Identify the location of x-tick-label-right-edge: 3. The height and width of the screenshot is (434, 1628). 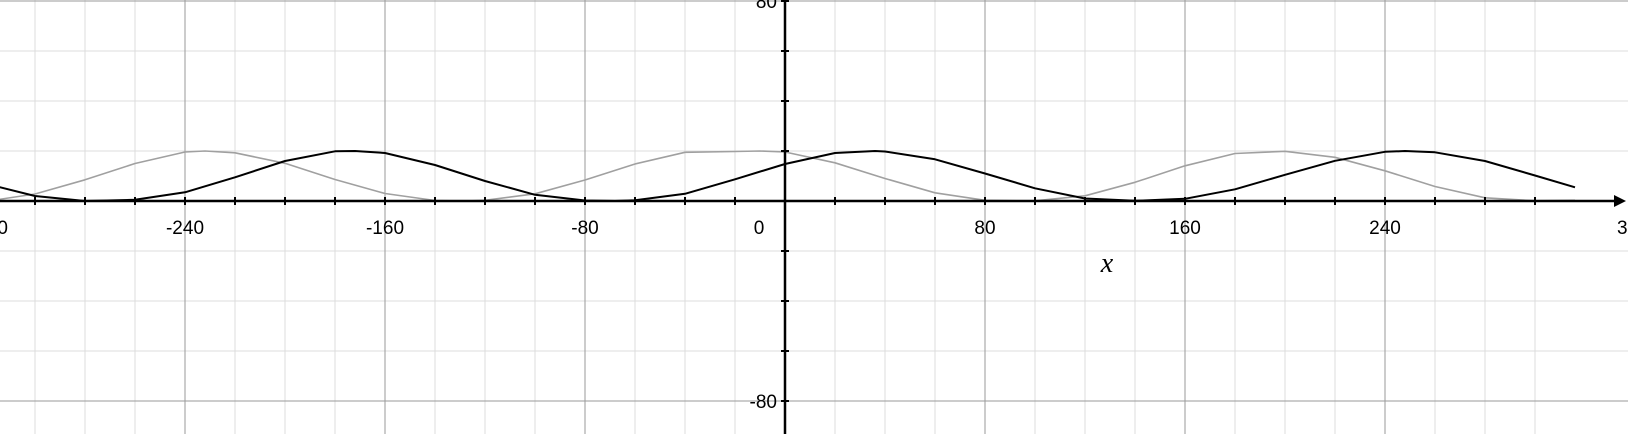
(1622, 228).